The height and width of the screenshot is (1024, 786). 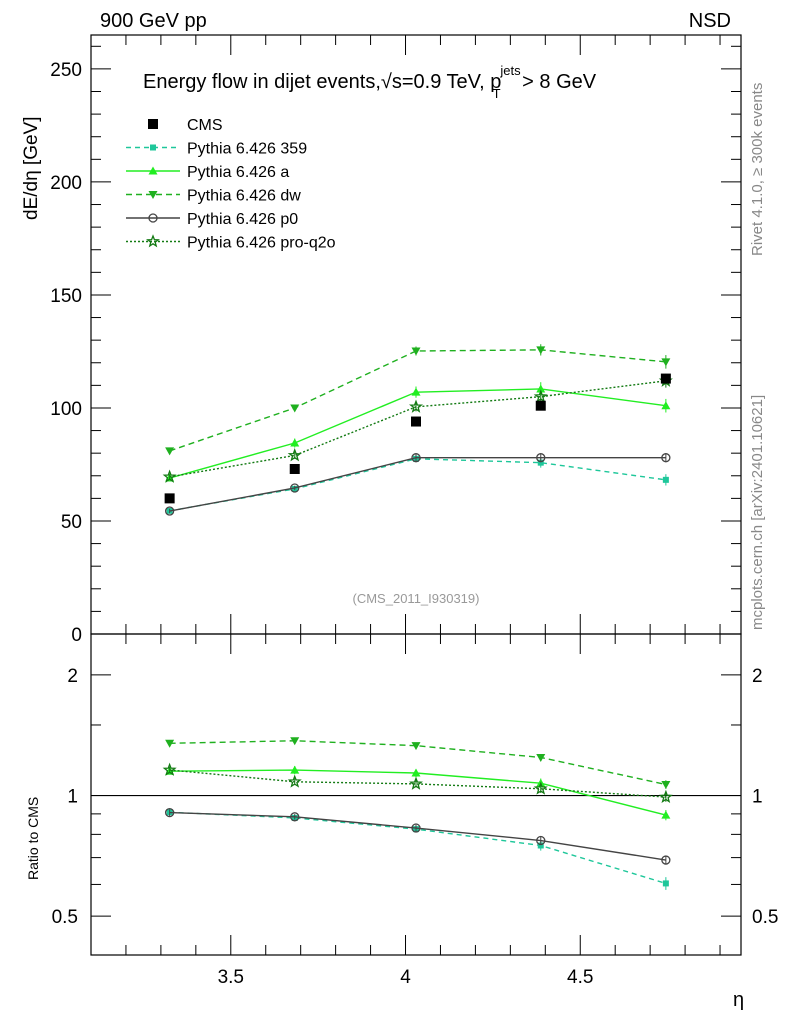 I want to click on ratio-tick-label: 0.5, so click(x=65, y=917).